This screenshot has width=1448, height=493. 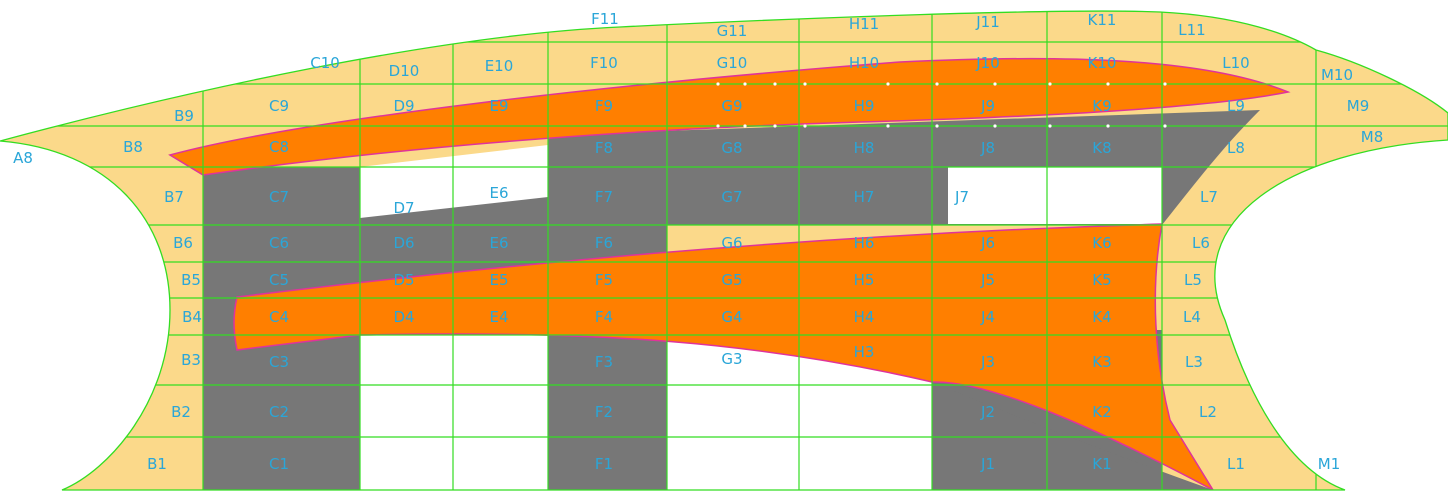 What do you see at coordinates (731, 243) in the screenshot?
I see `grid-label-g6: G6` at bounding box center [731, 243].